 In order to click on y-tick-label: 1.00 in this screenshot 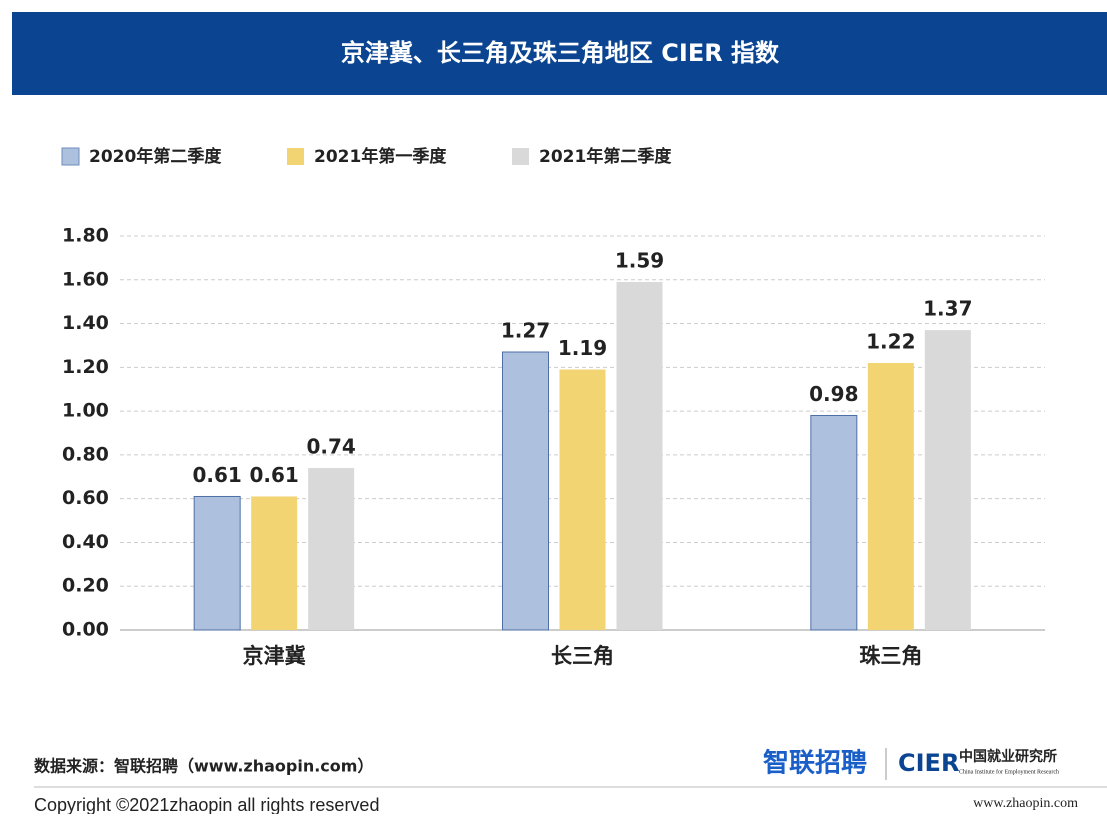, I will do `click(85, 411)`.